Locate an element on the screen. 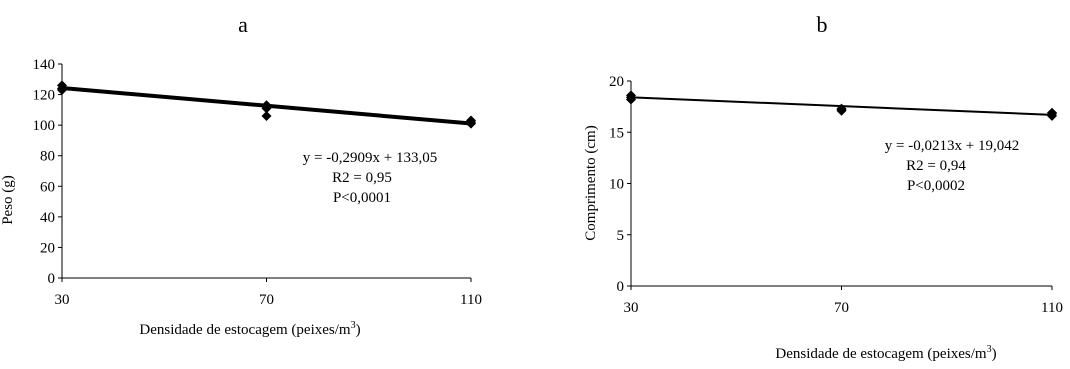 This screenshot has height=369, width=1070. panel-b-y-label: Comprimento (cm) is located at coordinates (591, 182).